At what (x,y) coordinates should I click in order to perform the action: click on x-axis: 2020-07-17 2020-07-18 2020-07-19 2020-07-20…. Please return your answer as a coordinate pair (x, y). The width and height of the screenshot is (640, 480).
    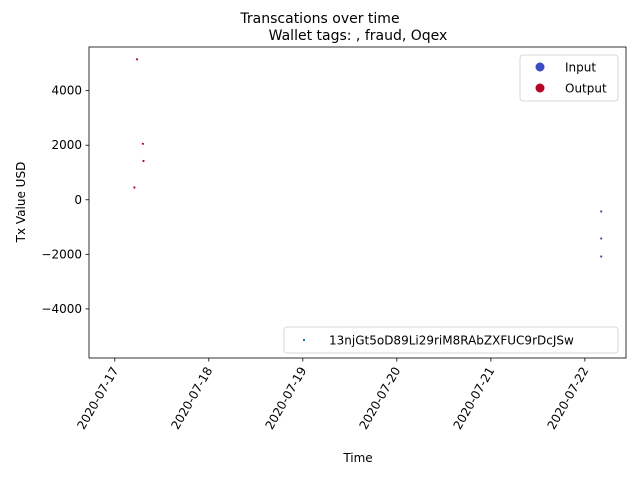
    Looking at the image, I should click on (332, 395).